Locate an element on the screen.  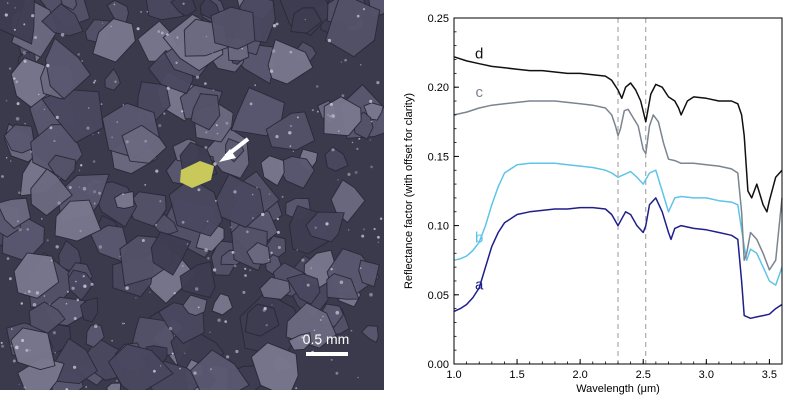
series-line-b is located at coordinates (618, 224).